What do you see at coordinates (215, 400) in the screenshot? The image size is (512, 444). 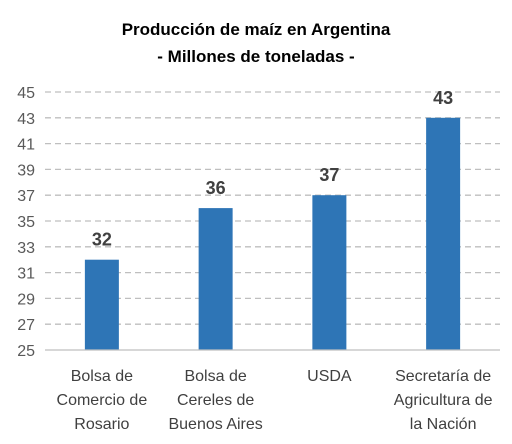 I see `x-tick-label: Cereles de` at bounding box center [215, 400].